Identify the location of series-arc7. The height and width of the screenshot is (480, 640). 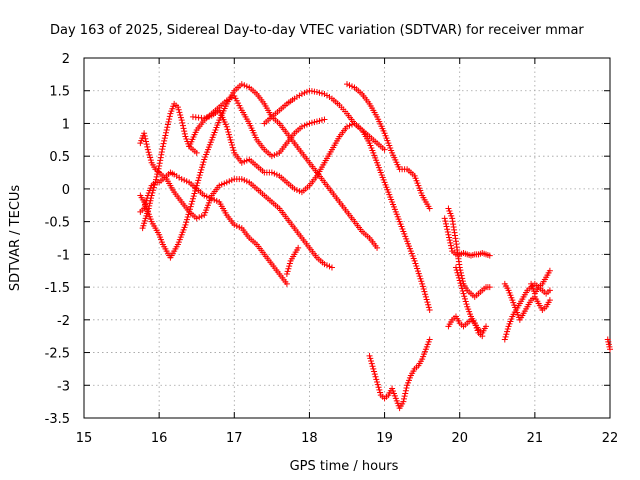
(324, 120).